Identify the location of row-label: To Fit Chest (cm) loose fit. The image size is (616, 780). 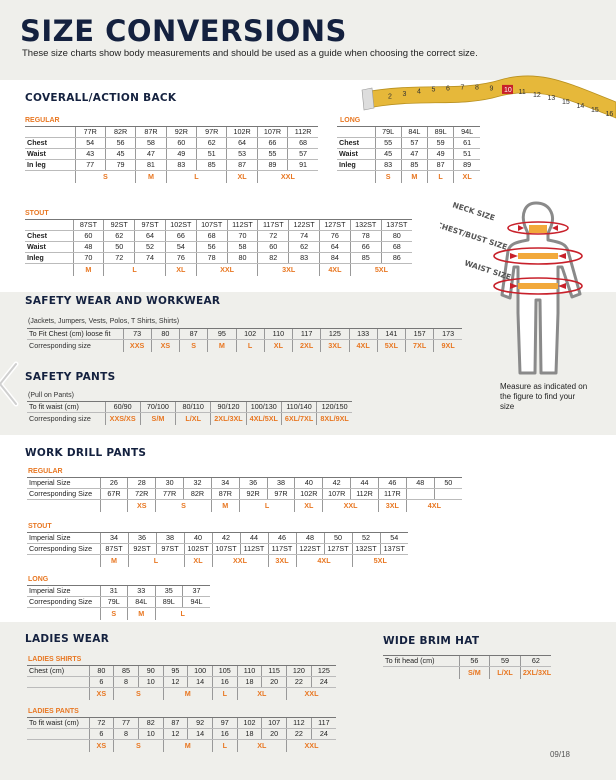
(75, 334).